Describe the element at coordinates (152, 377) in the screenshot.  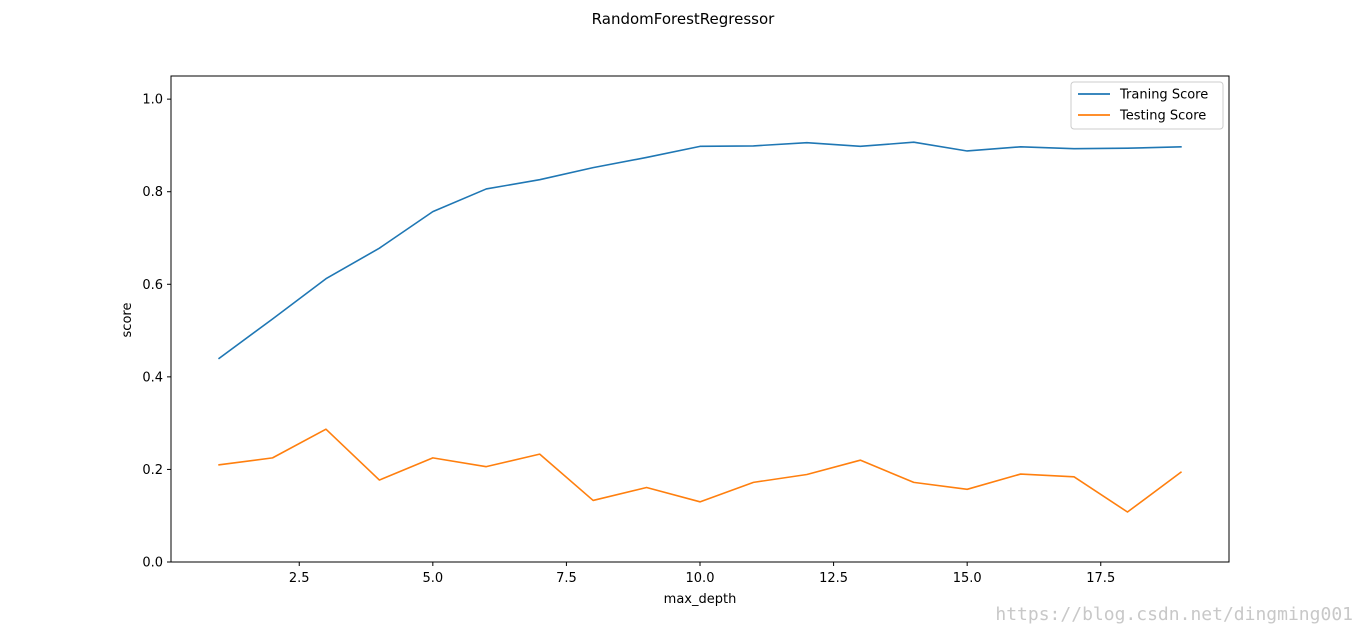
I see `y-tick-label: 0.4` at that location.